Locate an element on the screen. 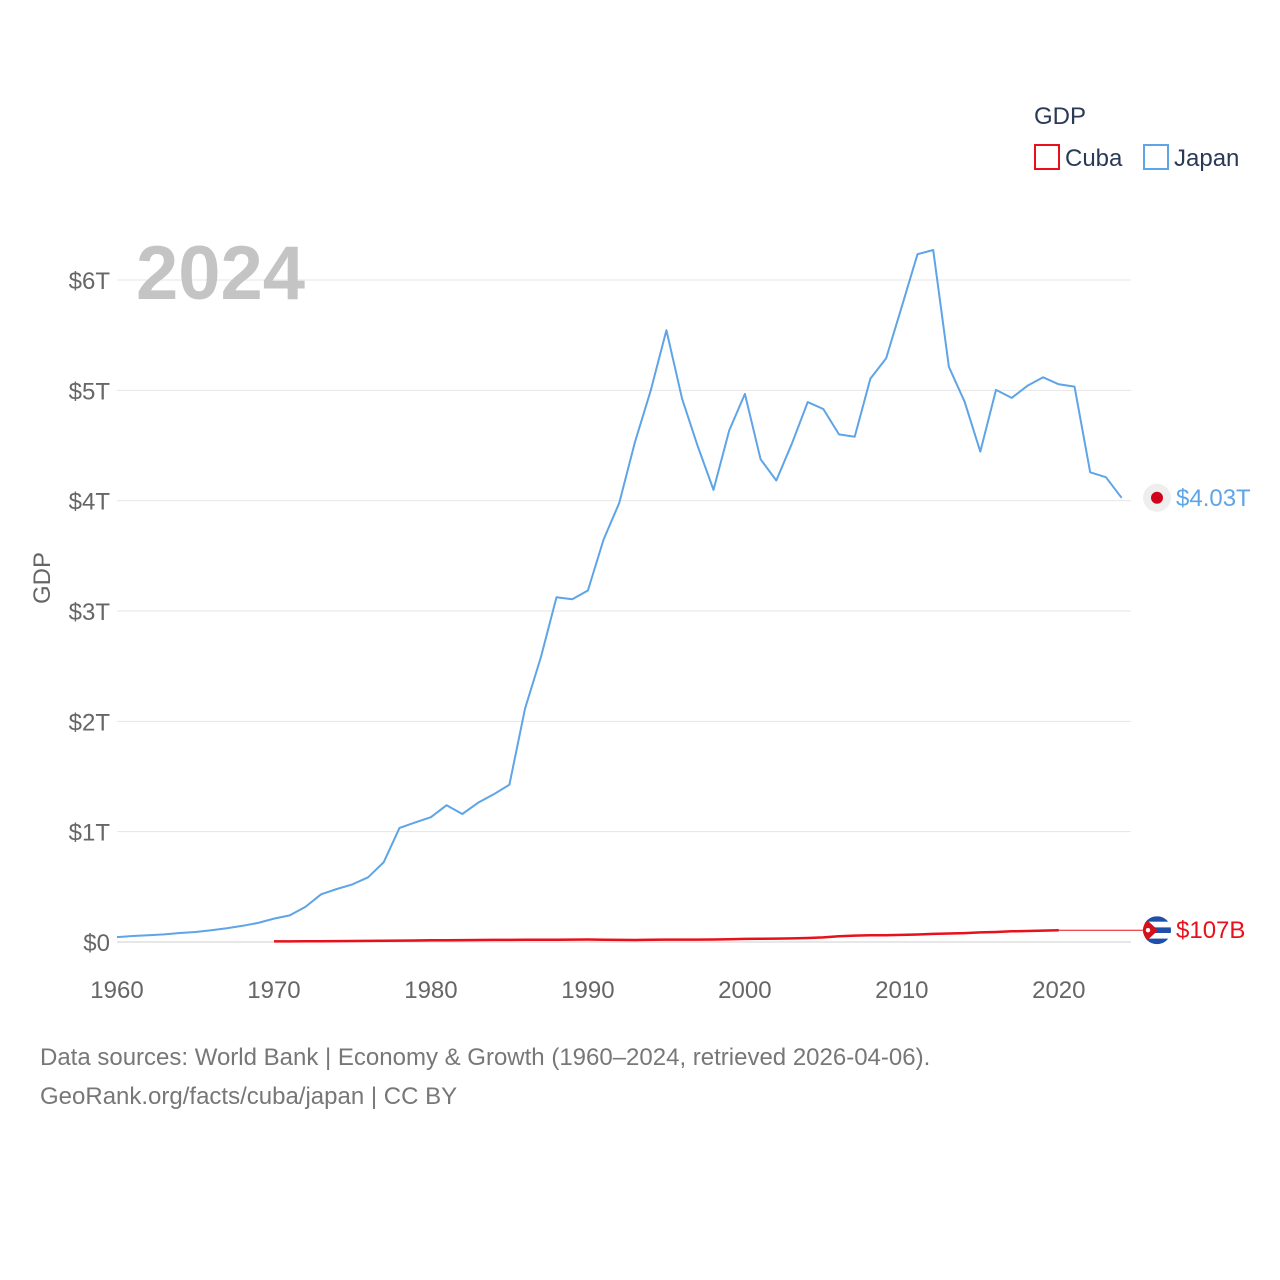 This screenshot has height=1280, width=1280. y-tick-label: $3T is located at coordinates (90, 612).